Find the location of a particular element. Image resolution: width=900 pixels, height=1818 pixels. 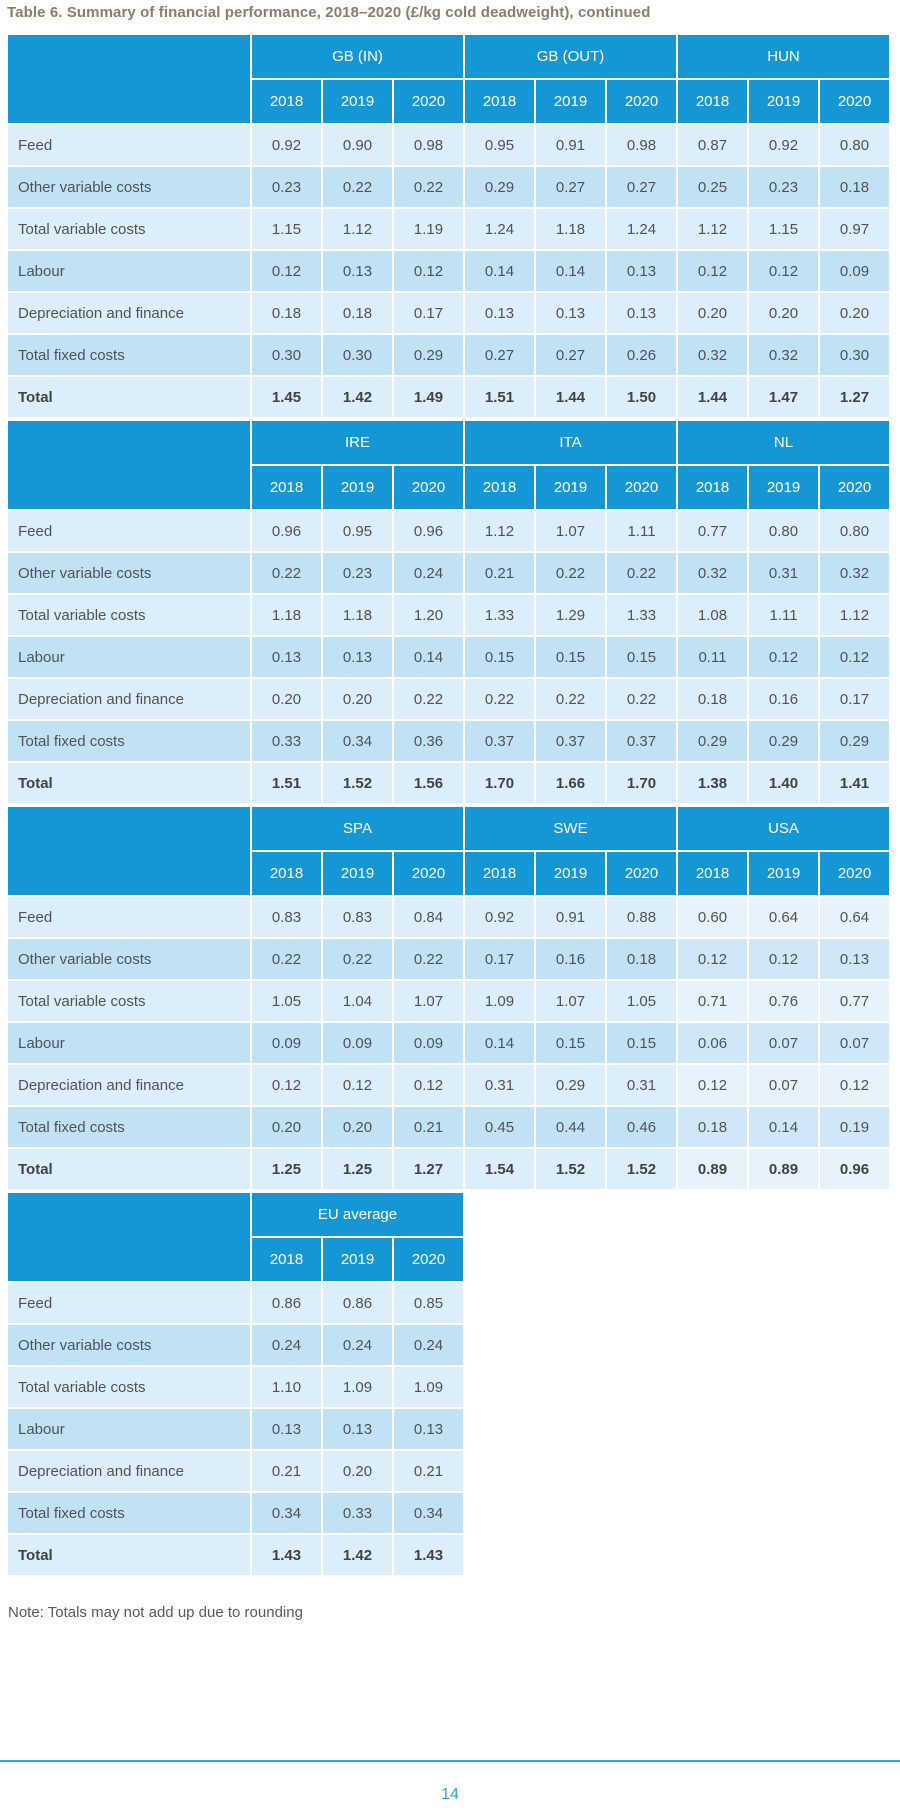

value-cell: 0.15 is located at coordinates (641, 1043).